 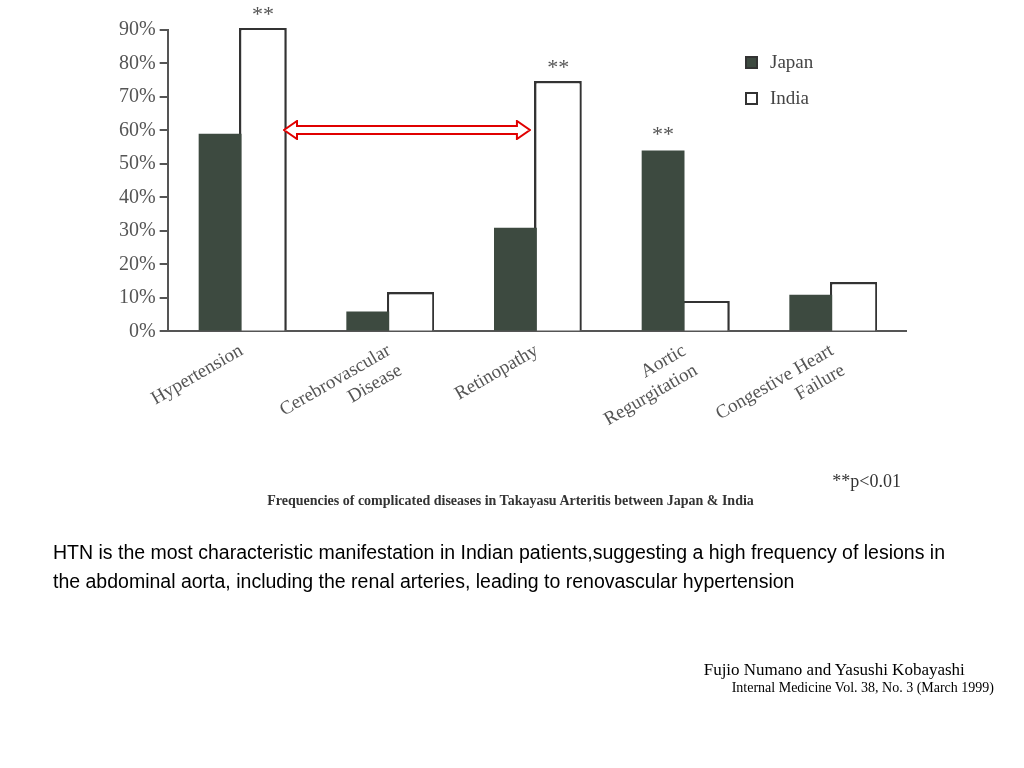 I want to click on y-tick-label: 0%, so click(x=142, y=329).